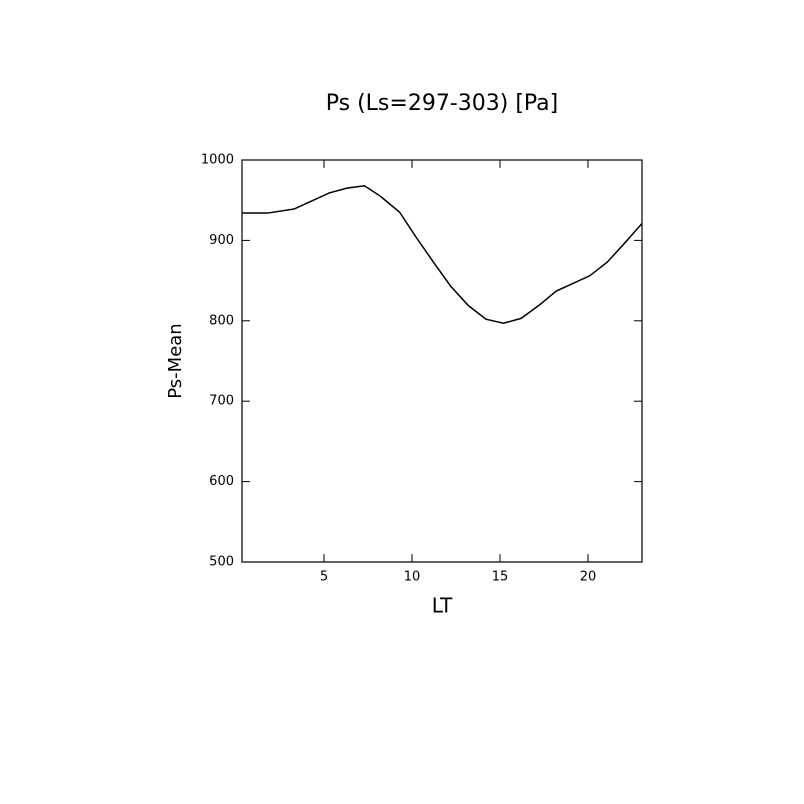  I want to click on y-axis-label: Ps-Mean, so click(175, 360).